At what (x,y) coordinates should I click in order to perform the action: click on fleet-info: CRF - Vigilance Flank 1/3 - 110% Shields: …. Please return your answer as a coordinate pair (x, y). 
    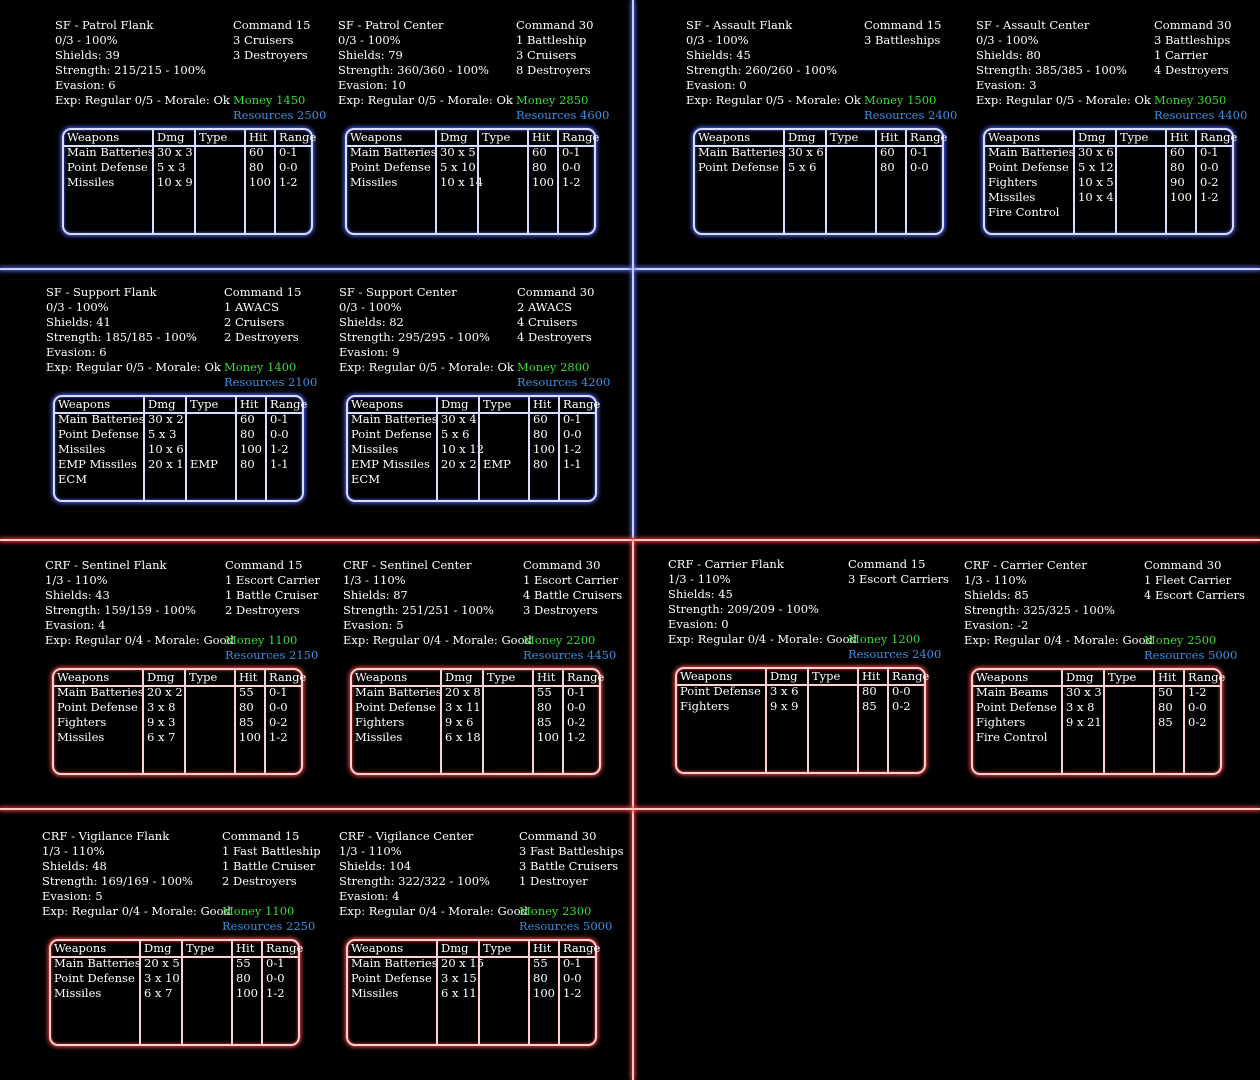
    Looking at the image, I should click on (136, 874).